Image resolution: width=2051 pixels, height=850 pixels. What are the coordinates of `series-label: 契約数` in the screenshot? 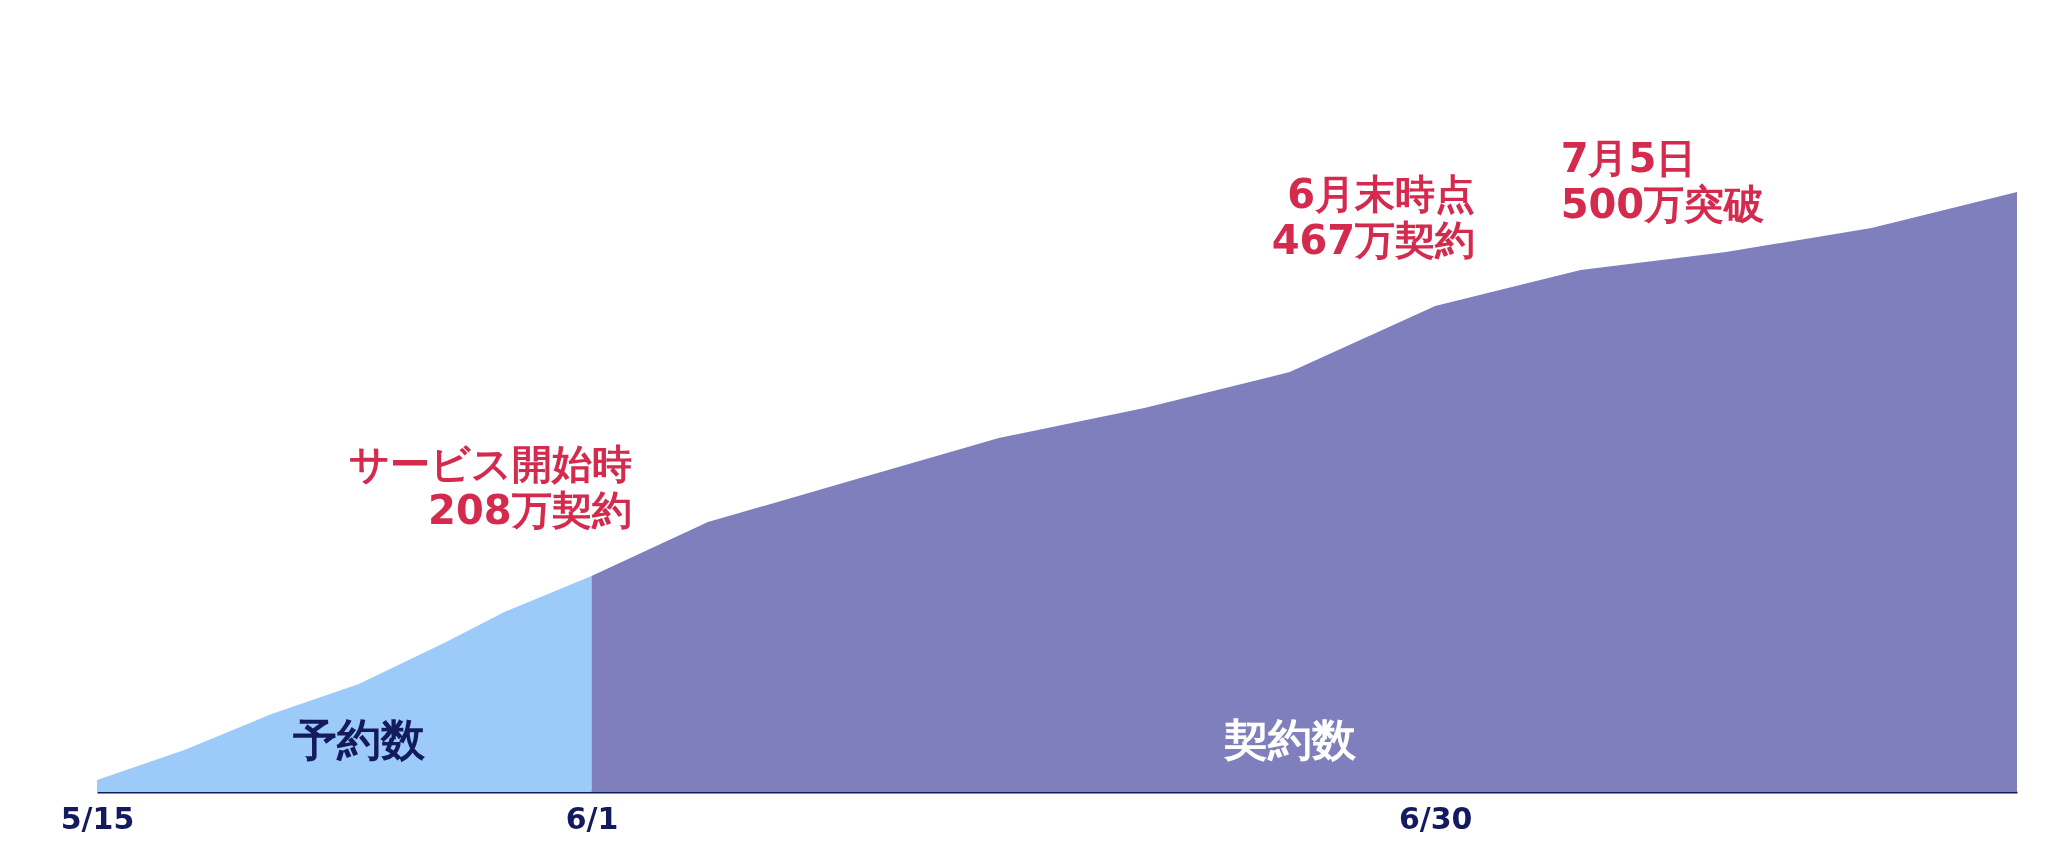 It's located at (1289, 739).